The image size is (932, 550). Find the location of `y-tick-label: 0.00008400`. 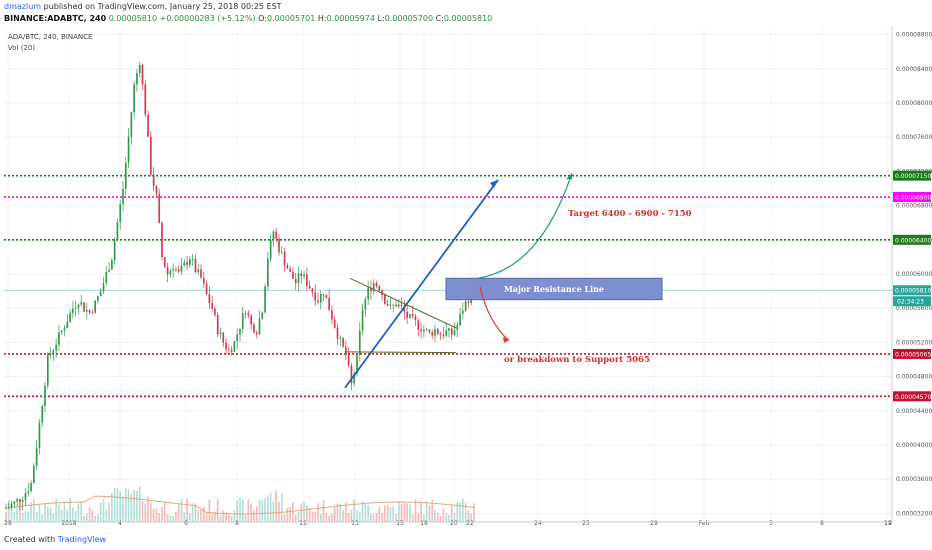

y-tick-label: 0.00008400 is located at coordinates (914, 69).